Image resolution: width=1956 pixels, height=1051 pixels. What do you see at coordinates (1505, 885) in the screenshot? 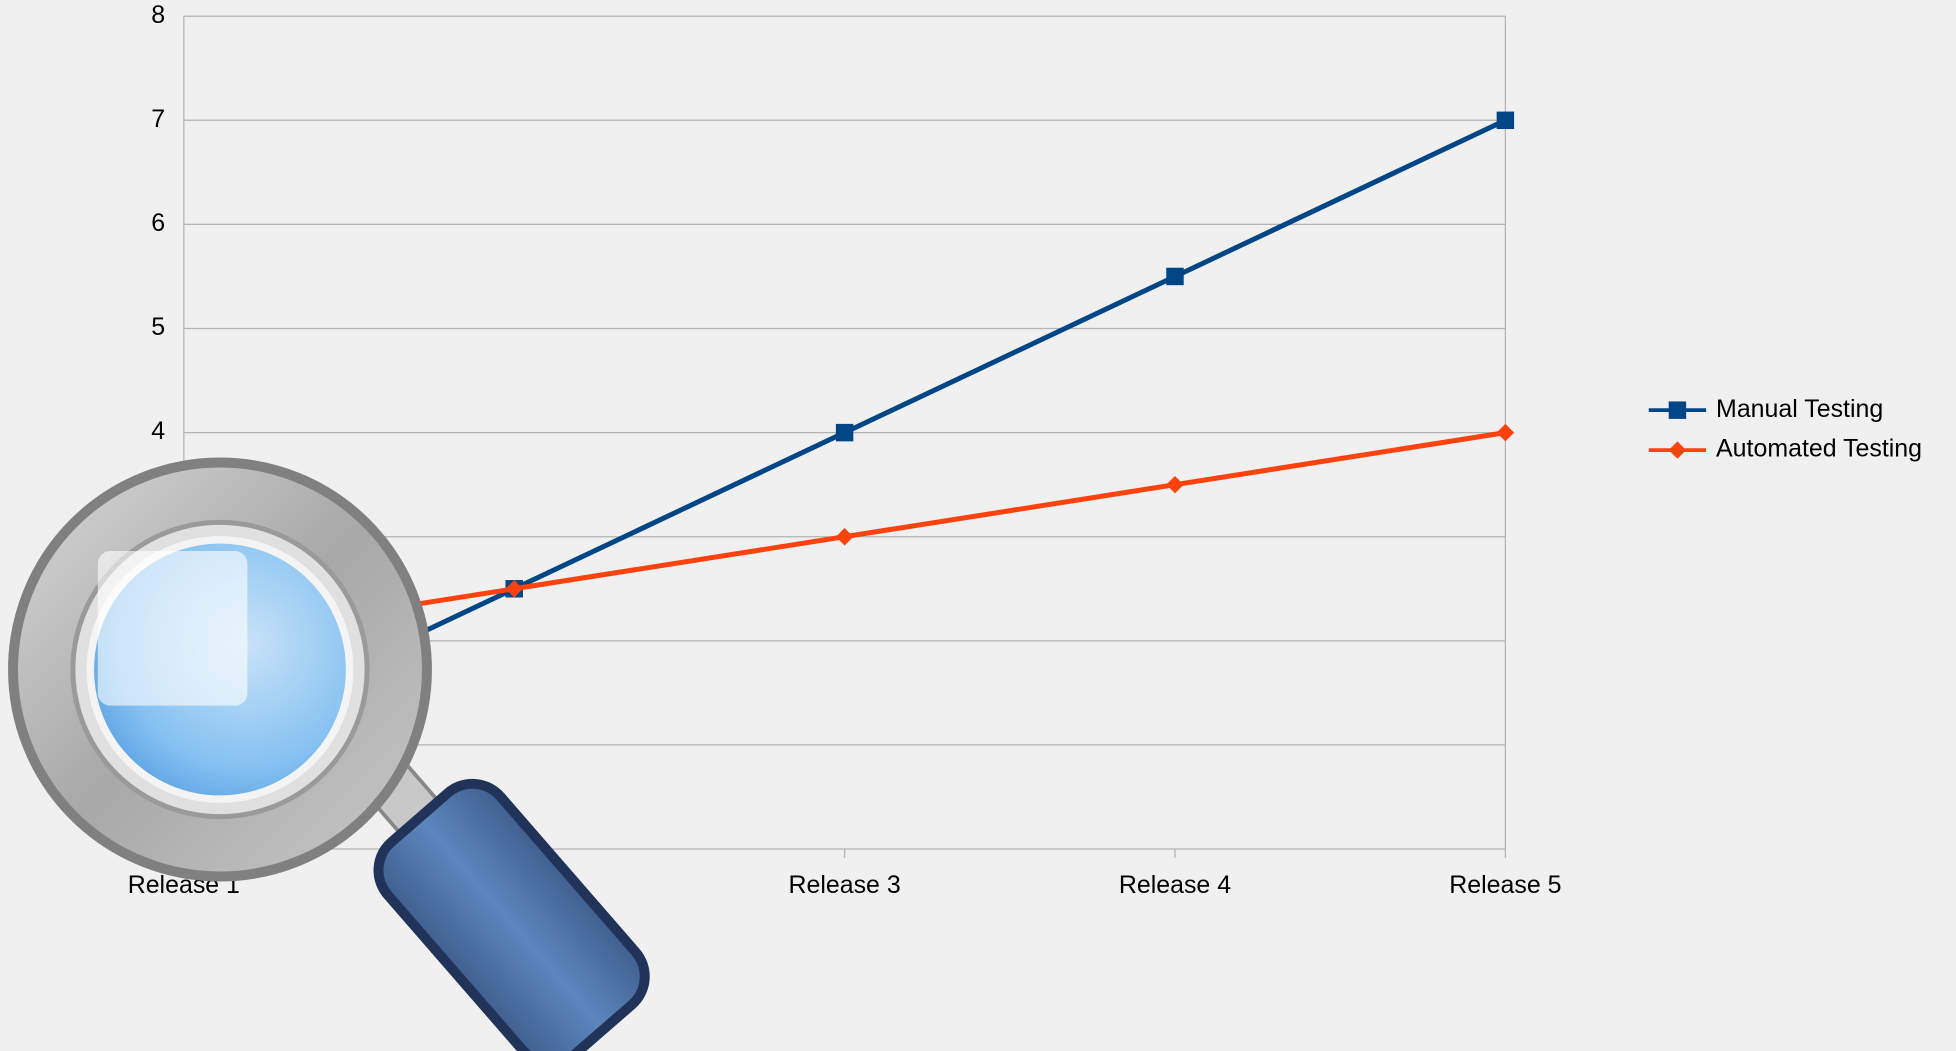
I see `x-tick-label: Release 5` at bounding box center [1505, 885].